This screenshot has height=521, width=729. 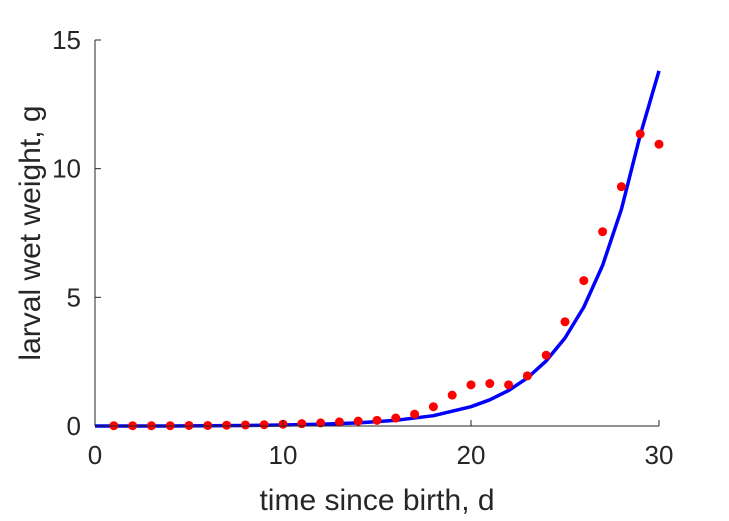 What do you see at coordinates (283, 455) in the screenshot?
I see `x-tick-label: 10` at bounding box center [283, 455].